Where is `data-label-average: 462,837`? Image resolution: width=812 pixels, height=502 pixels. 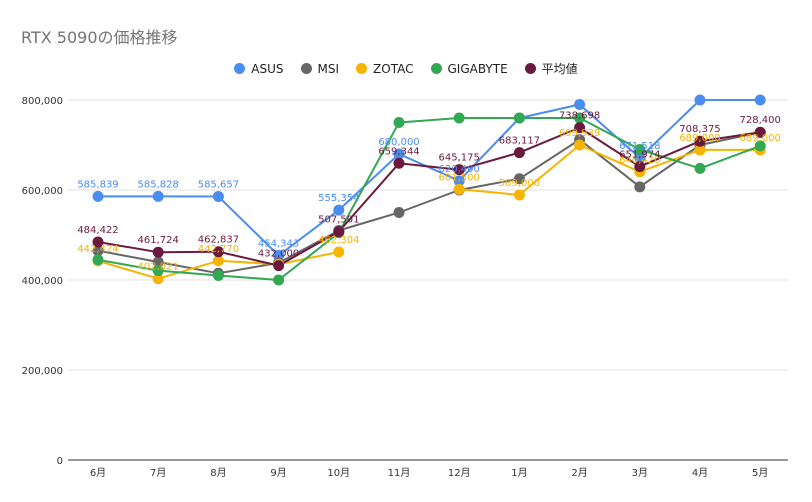
data-label-average: 462,837 is located at coordinates (218, 240).